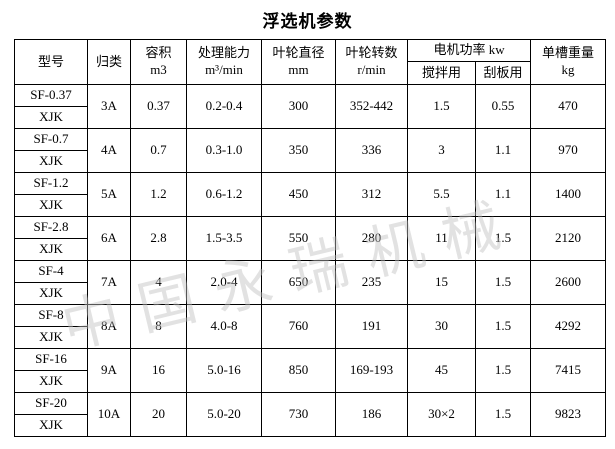 This screenshot has height=449, width=615. I want to click on capacity-cell: 2.0-4, so click(224, 282).